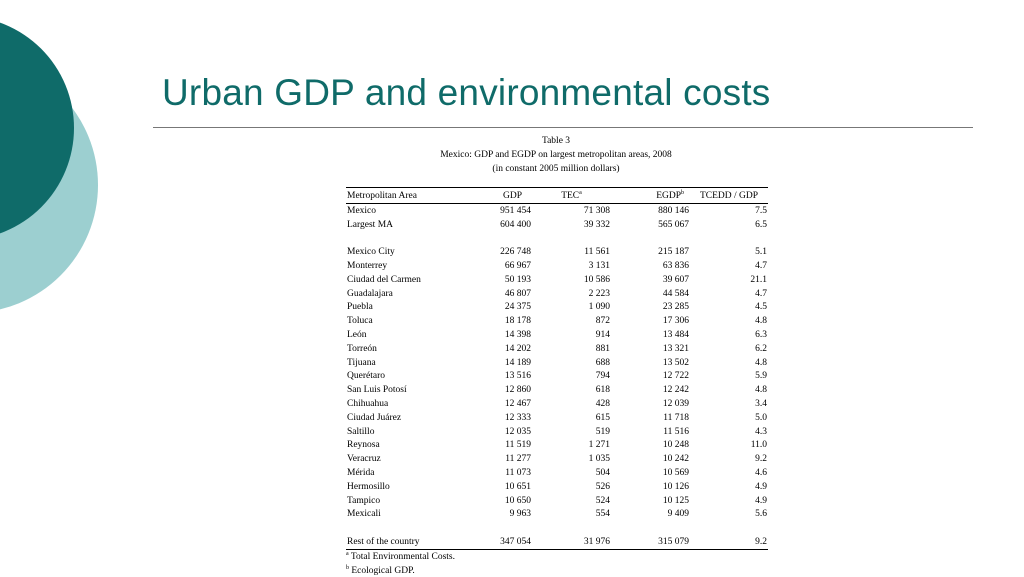 Image resolution: width=1024 pixels, height=577 pixels. I want to click on cell-egdp: 12 242, so click(675, 390).